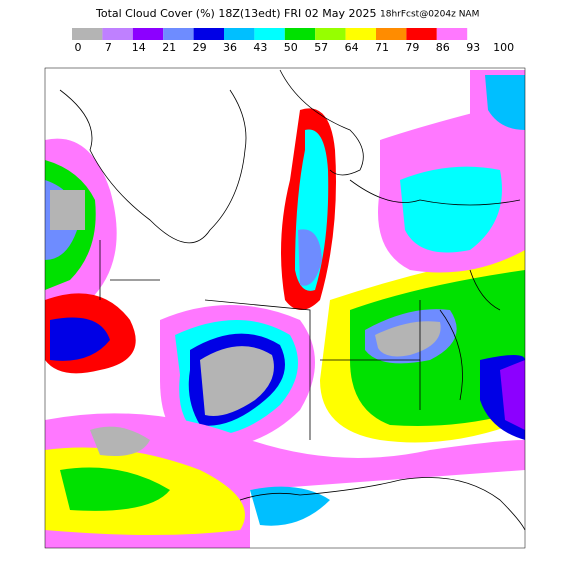 The image size is (572, 572). Describe the element at coordinates (200, 47) in the screenshot. I see `legend-label: 29` at that location.